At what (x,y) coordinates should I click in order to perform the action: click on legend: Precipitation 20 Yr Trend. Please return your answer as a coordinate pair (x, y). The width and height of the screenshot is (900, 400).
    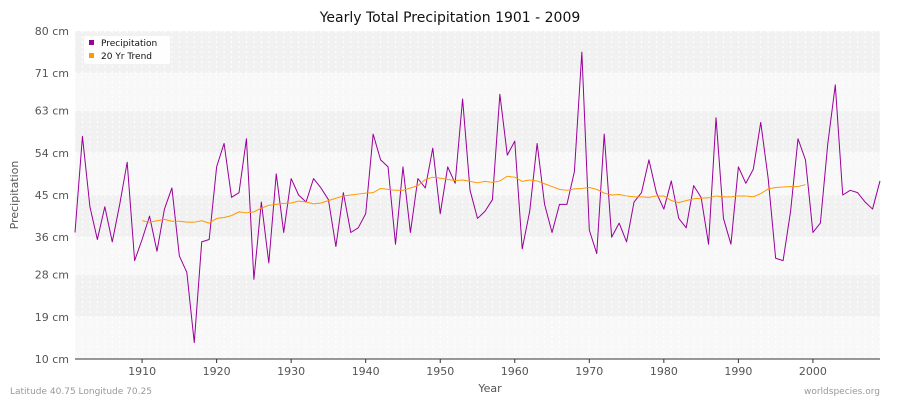
    Looking at the image, I should click on (127, 50).